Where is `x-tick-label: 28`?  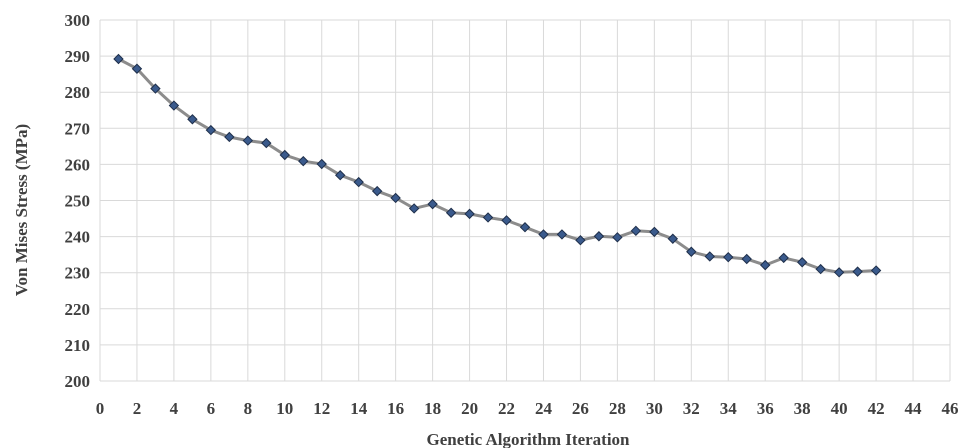 x-tick-label: 28 is located at coordinates (617, 408).